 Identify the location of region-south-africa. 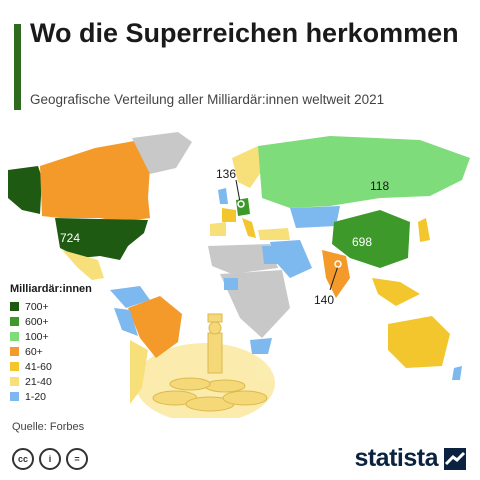
(261, 346).